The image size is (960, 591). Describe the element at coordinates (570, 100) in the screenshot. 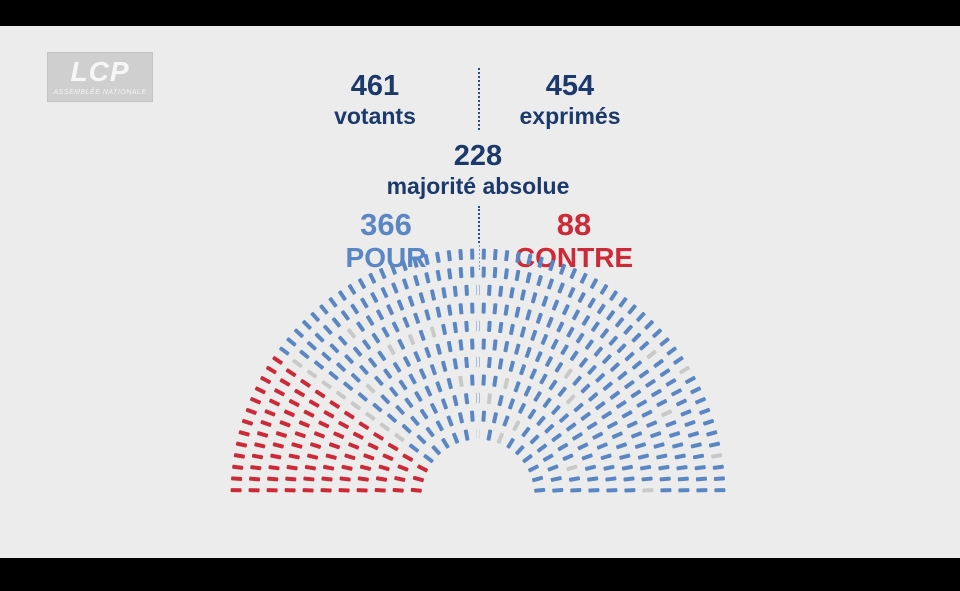

I see `exprimes-stat: 454 exprimés` at that location.